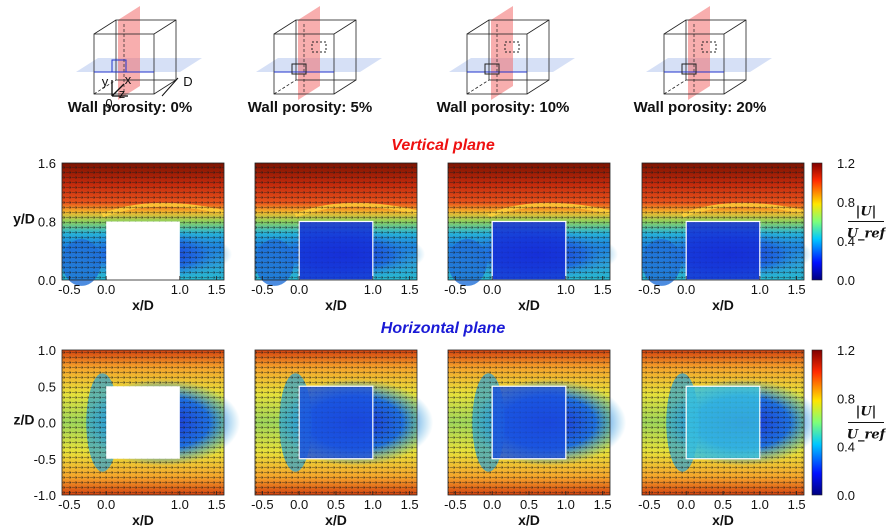 The width and height of the screenshot is (886, 526). Describe the element at coordinates (848, 423) in the screenshot. I see `colorbar-1: 0.0 0.4 0.8 1.2 |U| U_ref` at that location.